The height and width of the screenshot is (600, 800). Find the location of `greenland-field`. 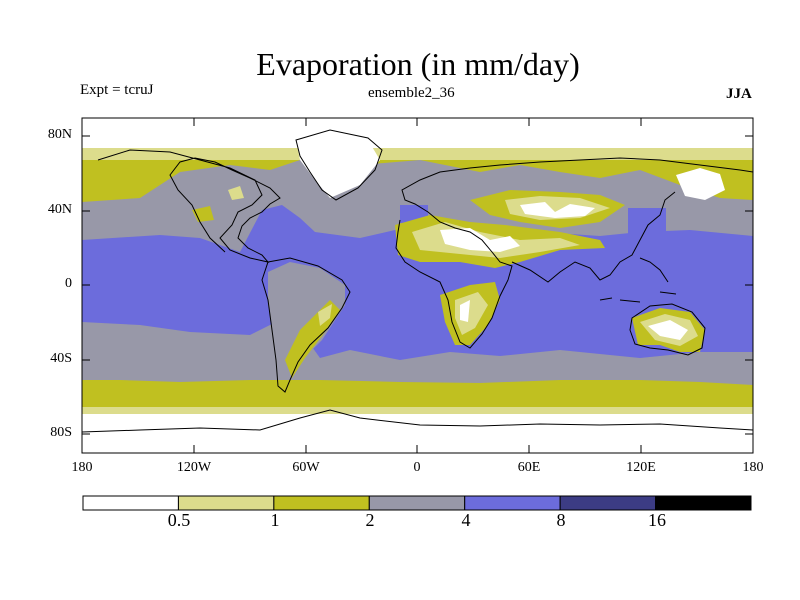

greenland-field is located at coordinates (338, 165).